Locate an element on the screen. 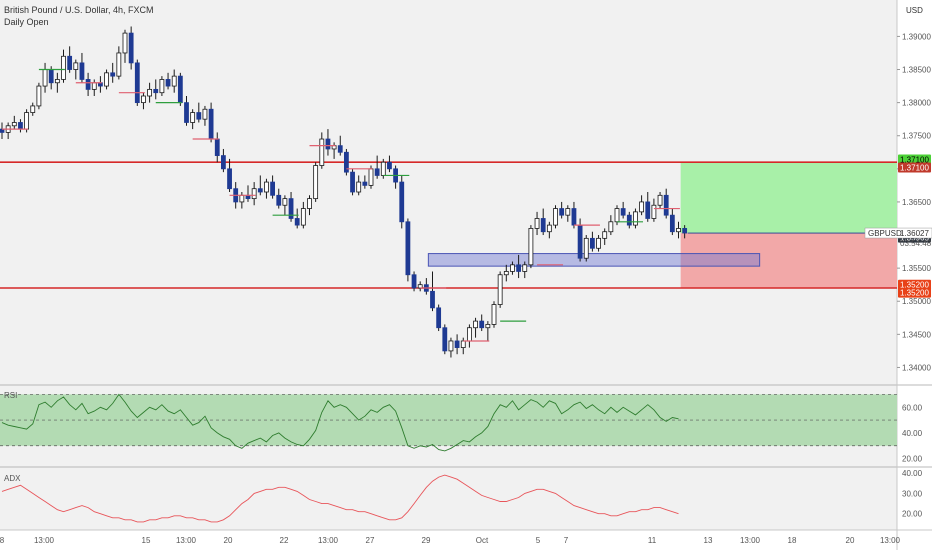 The image size is (932, 550). indicator-label: Daily Open is located at coordinates (26, 22).